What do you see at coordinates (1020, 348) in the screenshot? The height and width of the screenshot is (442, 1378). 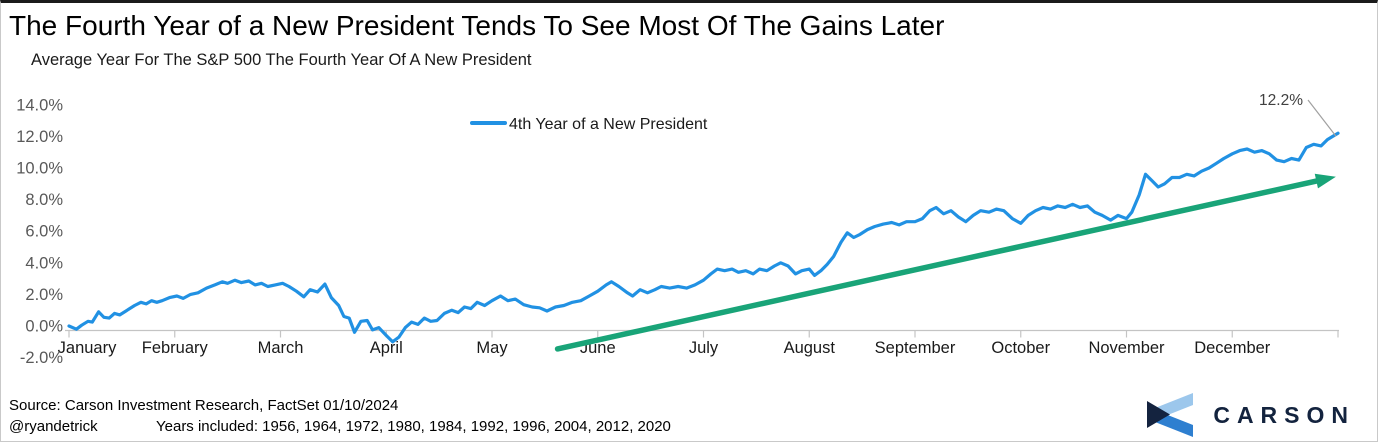 I see `x-axis-label: October` at bounding box center [1020, 348].